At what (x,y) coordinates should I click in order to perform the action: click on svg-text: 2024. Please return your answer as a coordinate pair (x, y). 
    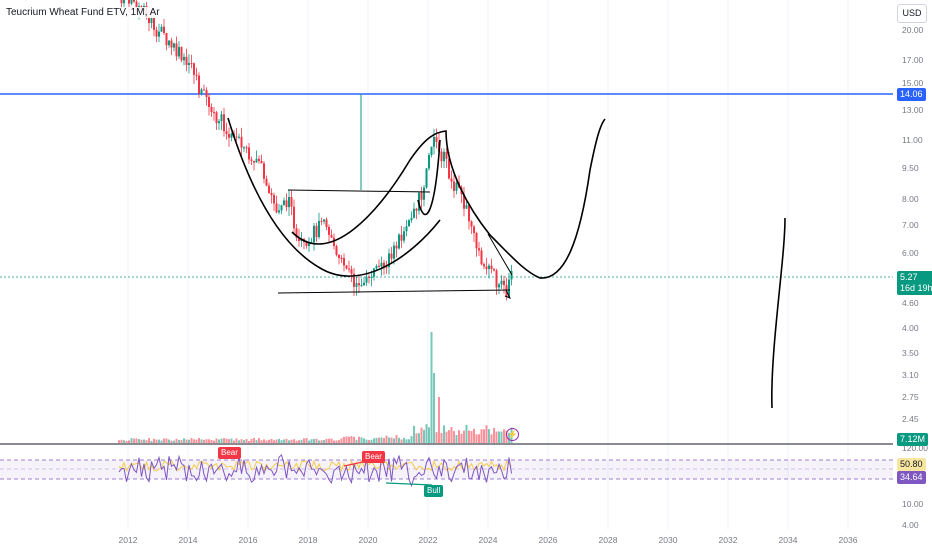
    Looking at the image, I should click on (488, 540).